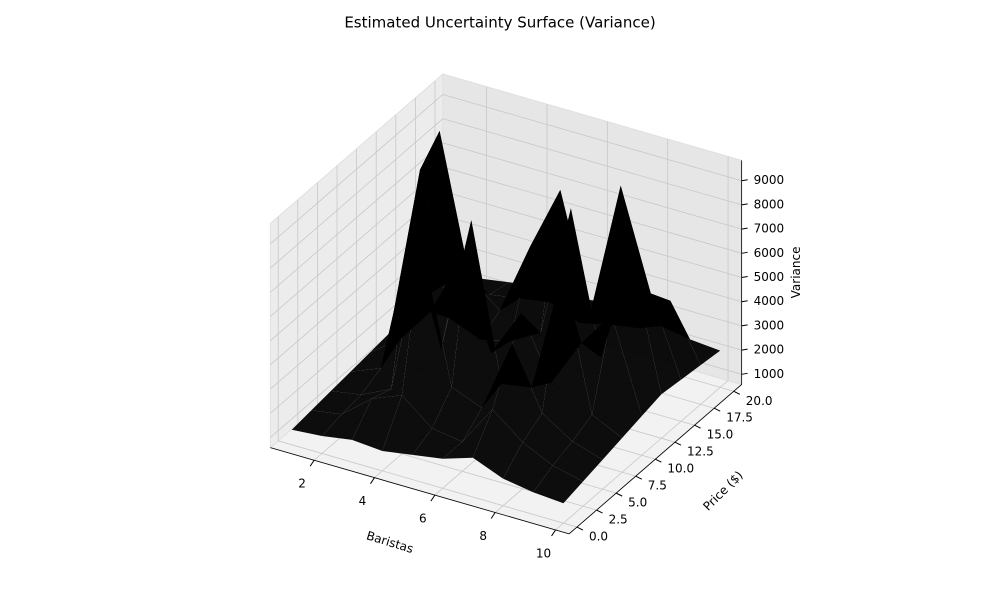  I want to click on z-tick-label: 6000, so click(769, 253).